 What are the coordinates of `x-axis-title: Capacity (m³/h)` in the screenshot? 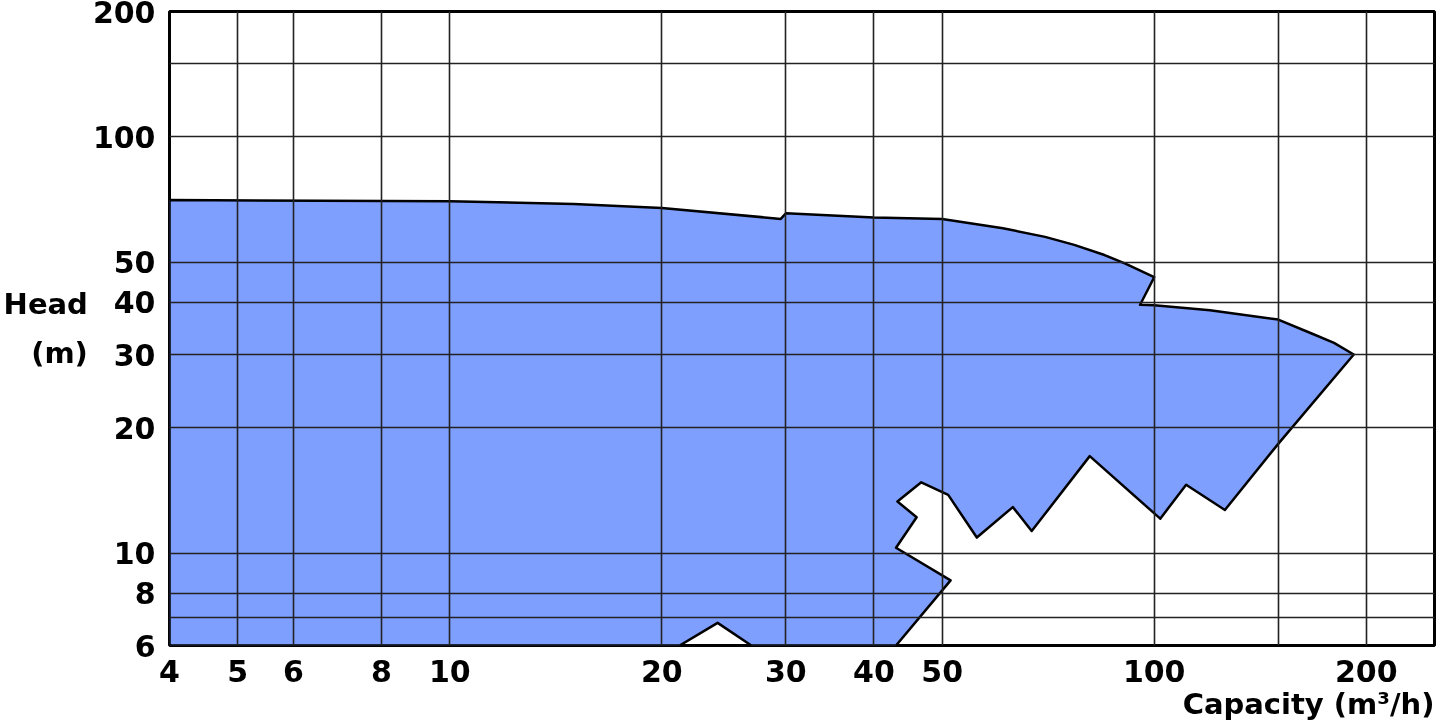 It's located at (1308, 703).